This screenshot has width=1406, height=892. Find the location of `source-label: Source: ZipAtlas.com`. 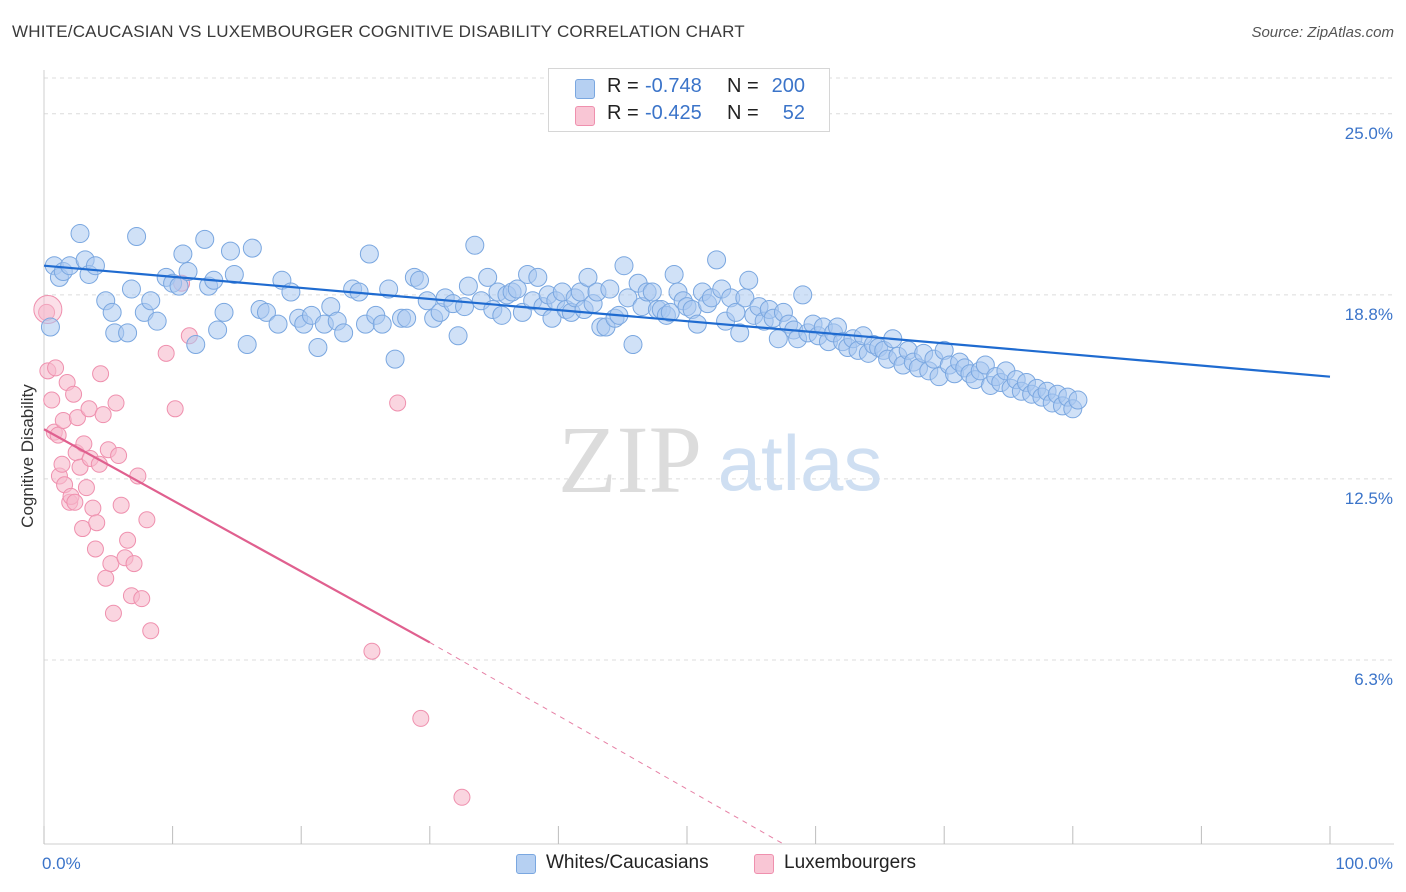

source-label: Source: ZipAtlas.com is located at coordinates (1322, 32).